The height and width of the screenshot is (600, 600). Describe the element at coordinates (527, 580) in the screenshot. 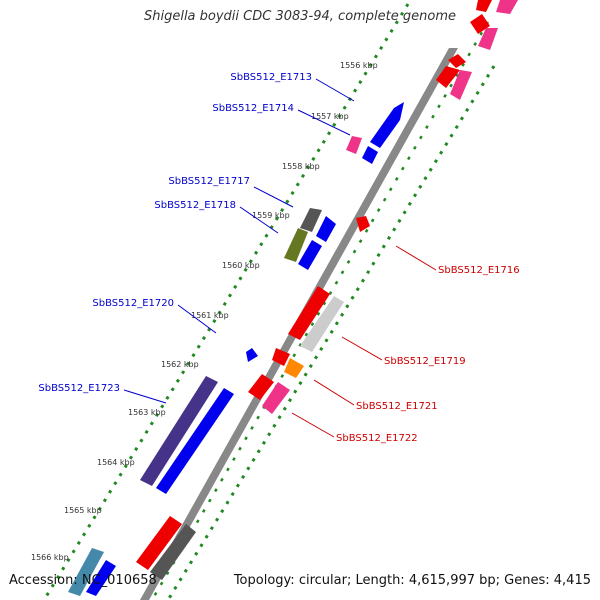

I see `genes-label: Genes:` at that location.